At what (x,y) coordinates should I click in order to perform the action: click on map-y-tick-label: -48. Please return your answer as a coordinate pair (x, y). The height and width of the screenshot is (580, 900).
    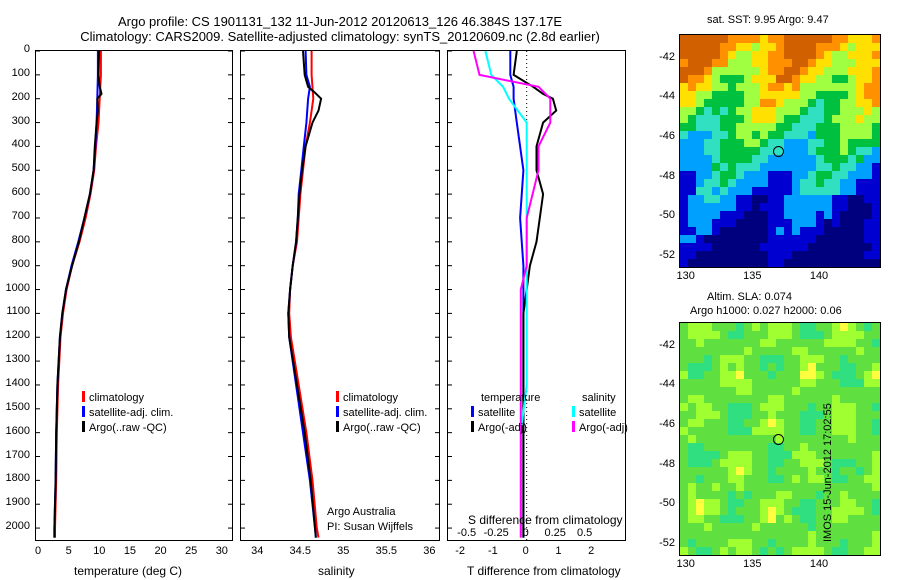
    Looking at the image, I should click on (667, 463).